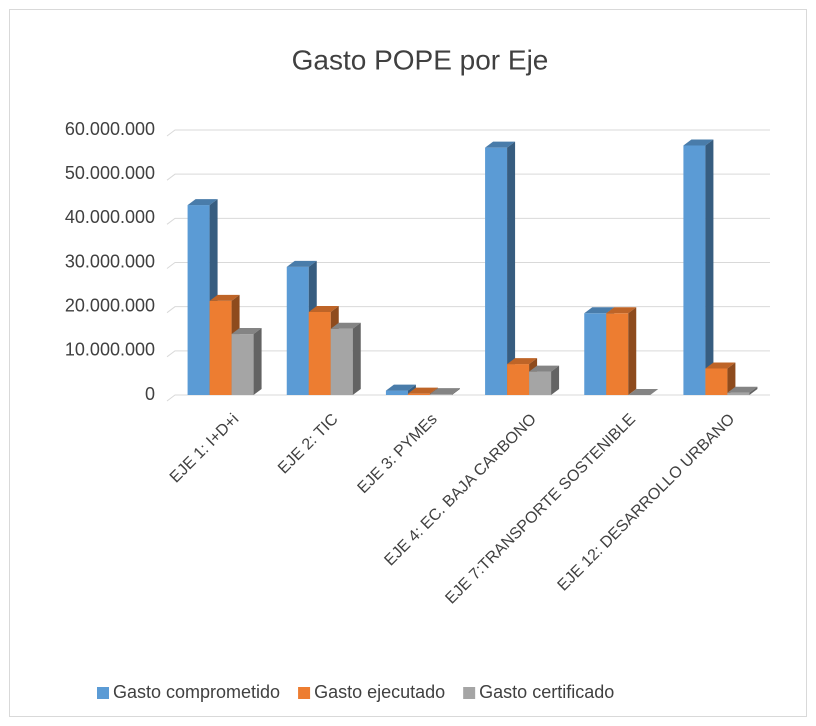 This screenshot has height=726, width=816. What do you see at coordinates (110, 261) in the screenshot?
I see `y-tick-label: 30.000.000` at bounding box center [110, 261].